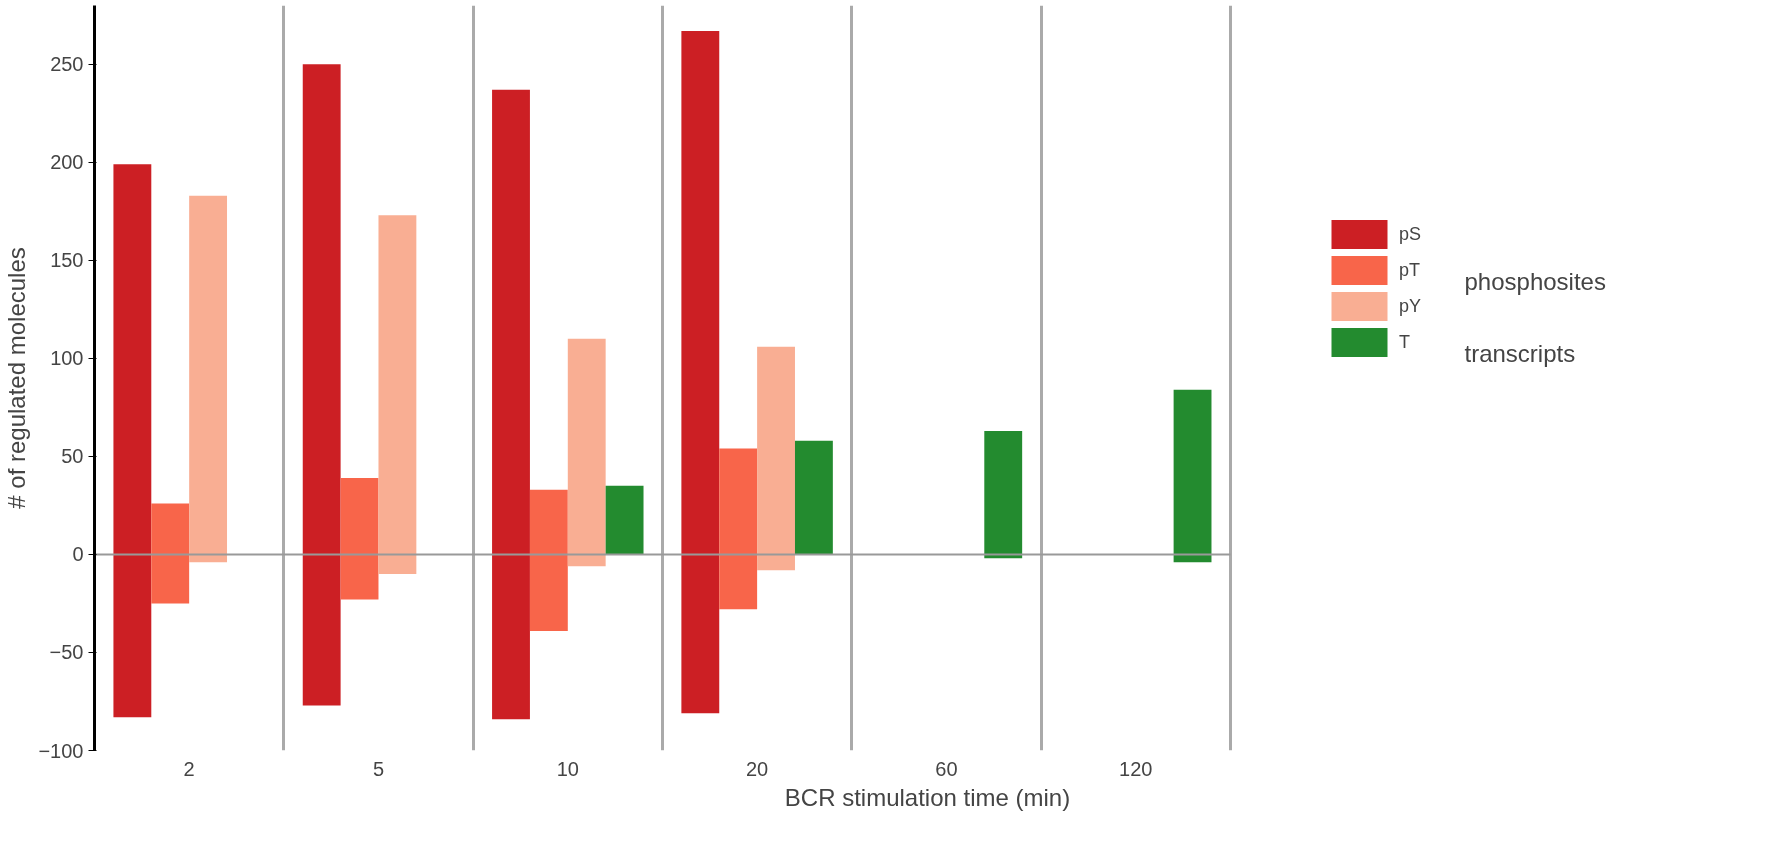 The image size is (1792, 849). What do you see at coordinates (1520, 353) in the screenshot?
I see `text: transcripts` at bounding box center [1520, 353].